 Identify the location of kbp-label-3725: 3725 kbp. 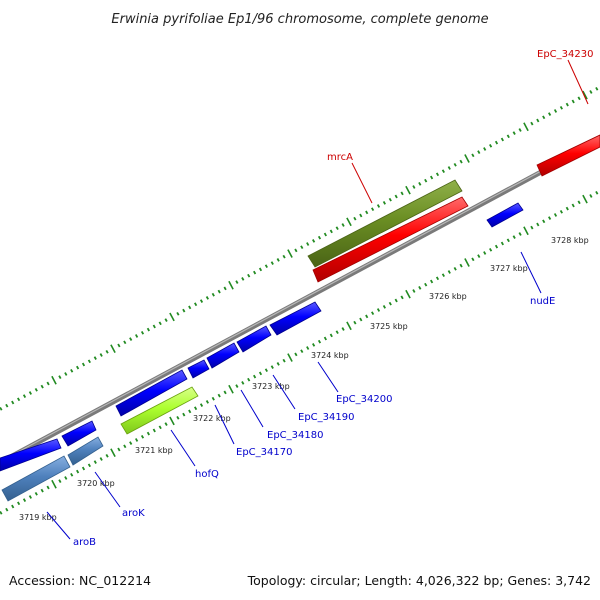
(389, 326).